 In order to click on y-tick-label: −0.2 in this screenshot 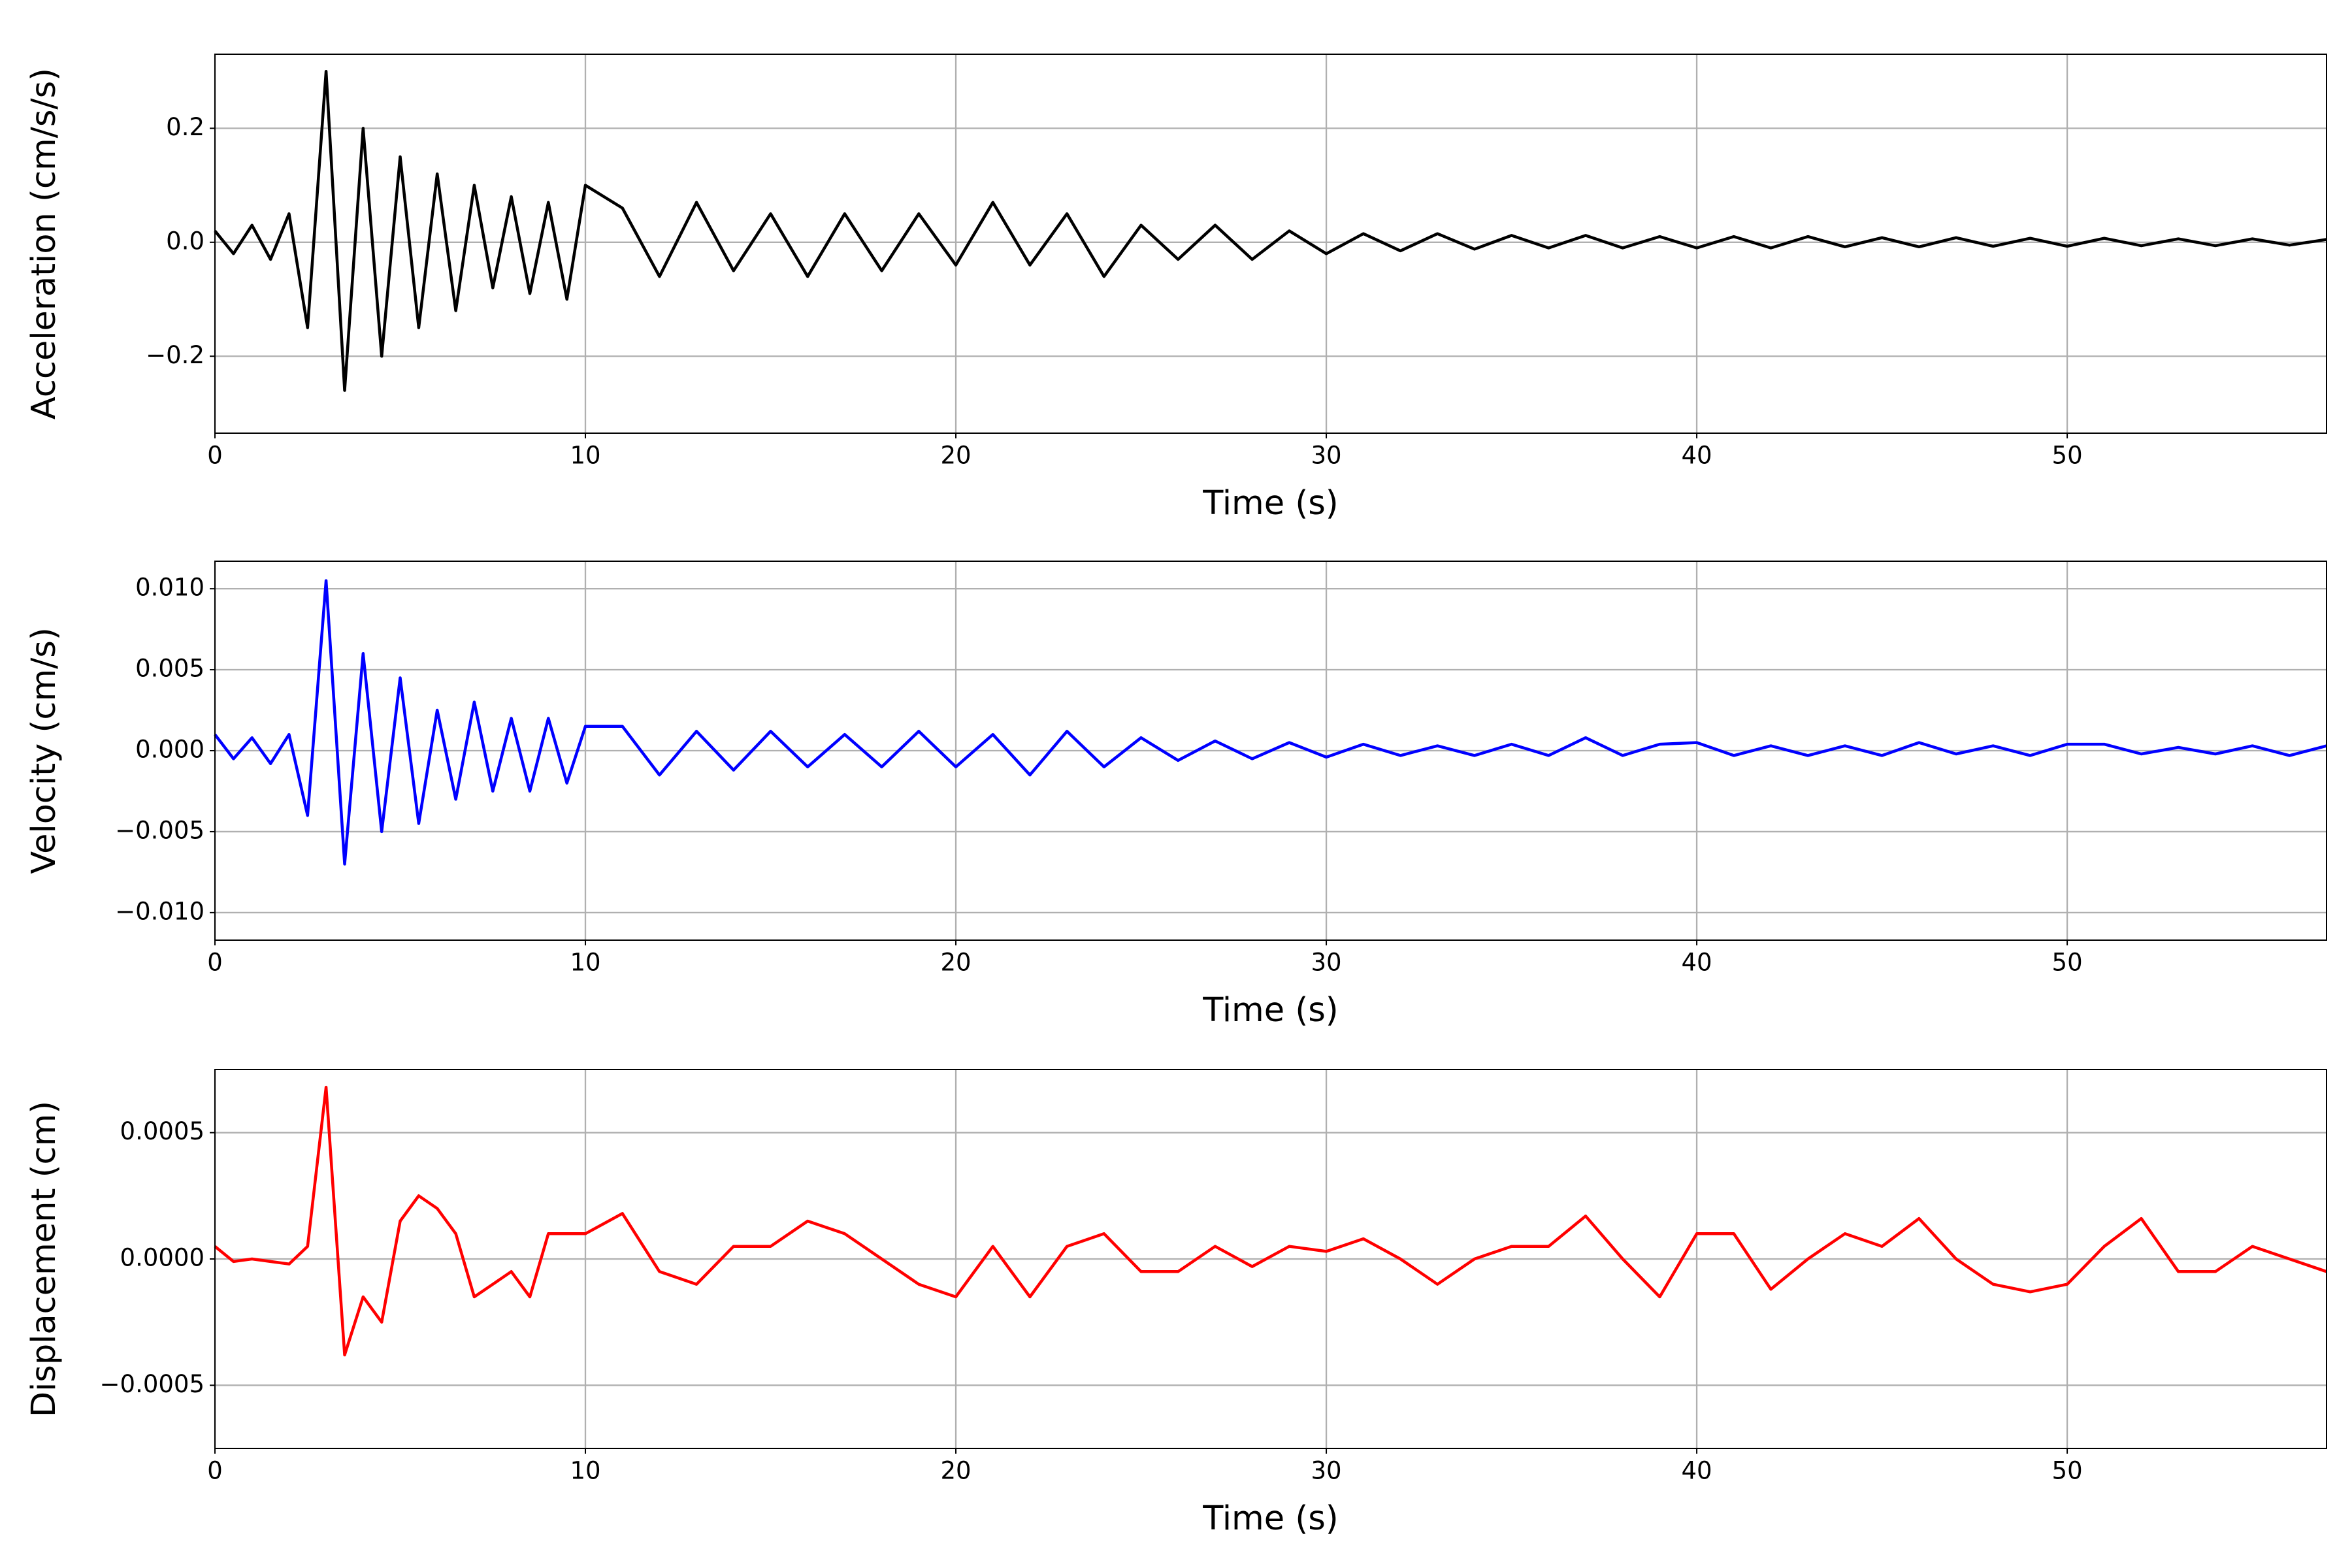, I will do `click(175, 355)`.